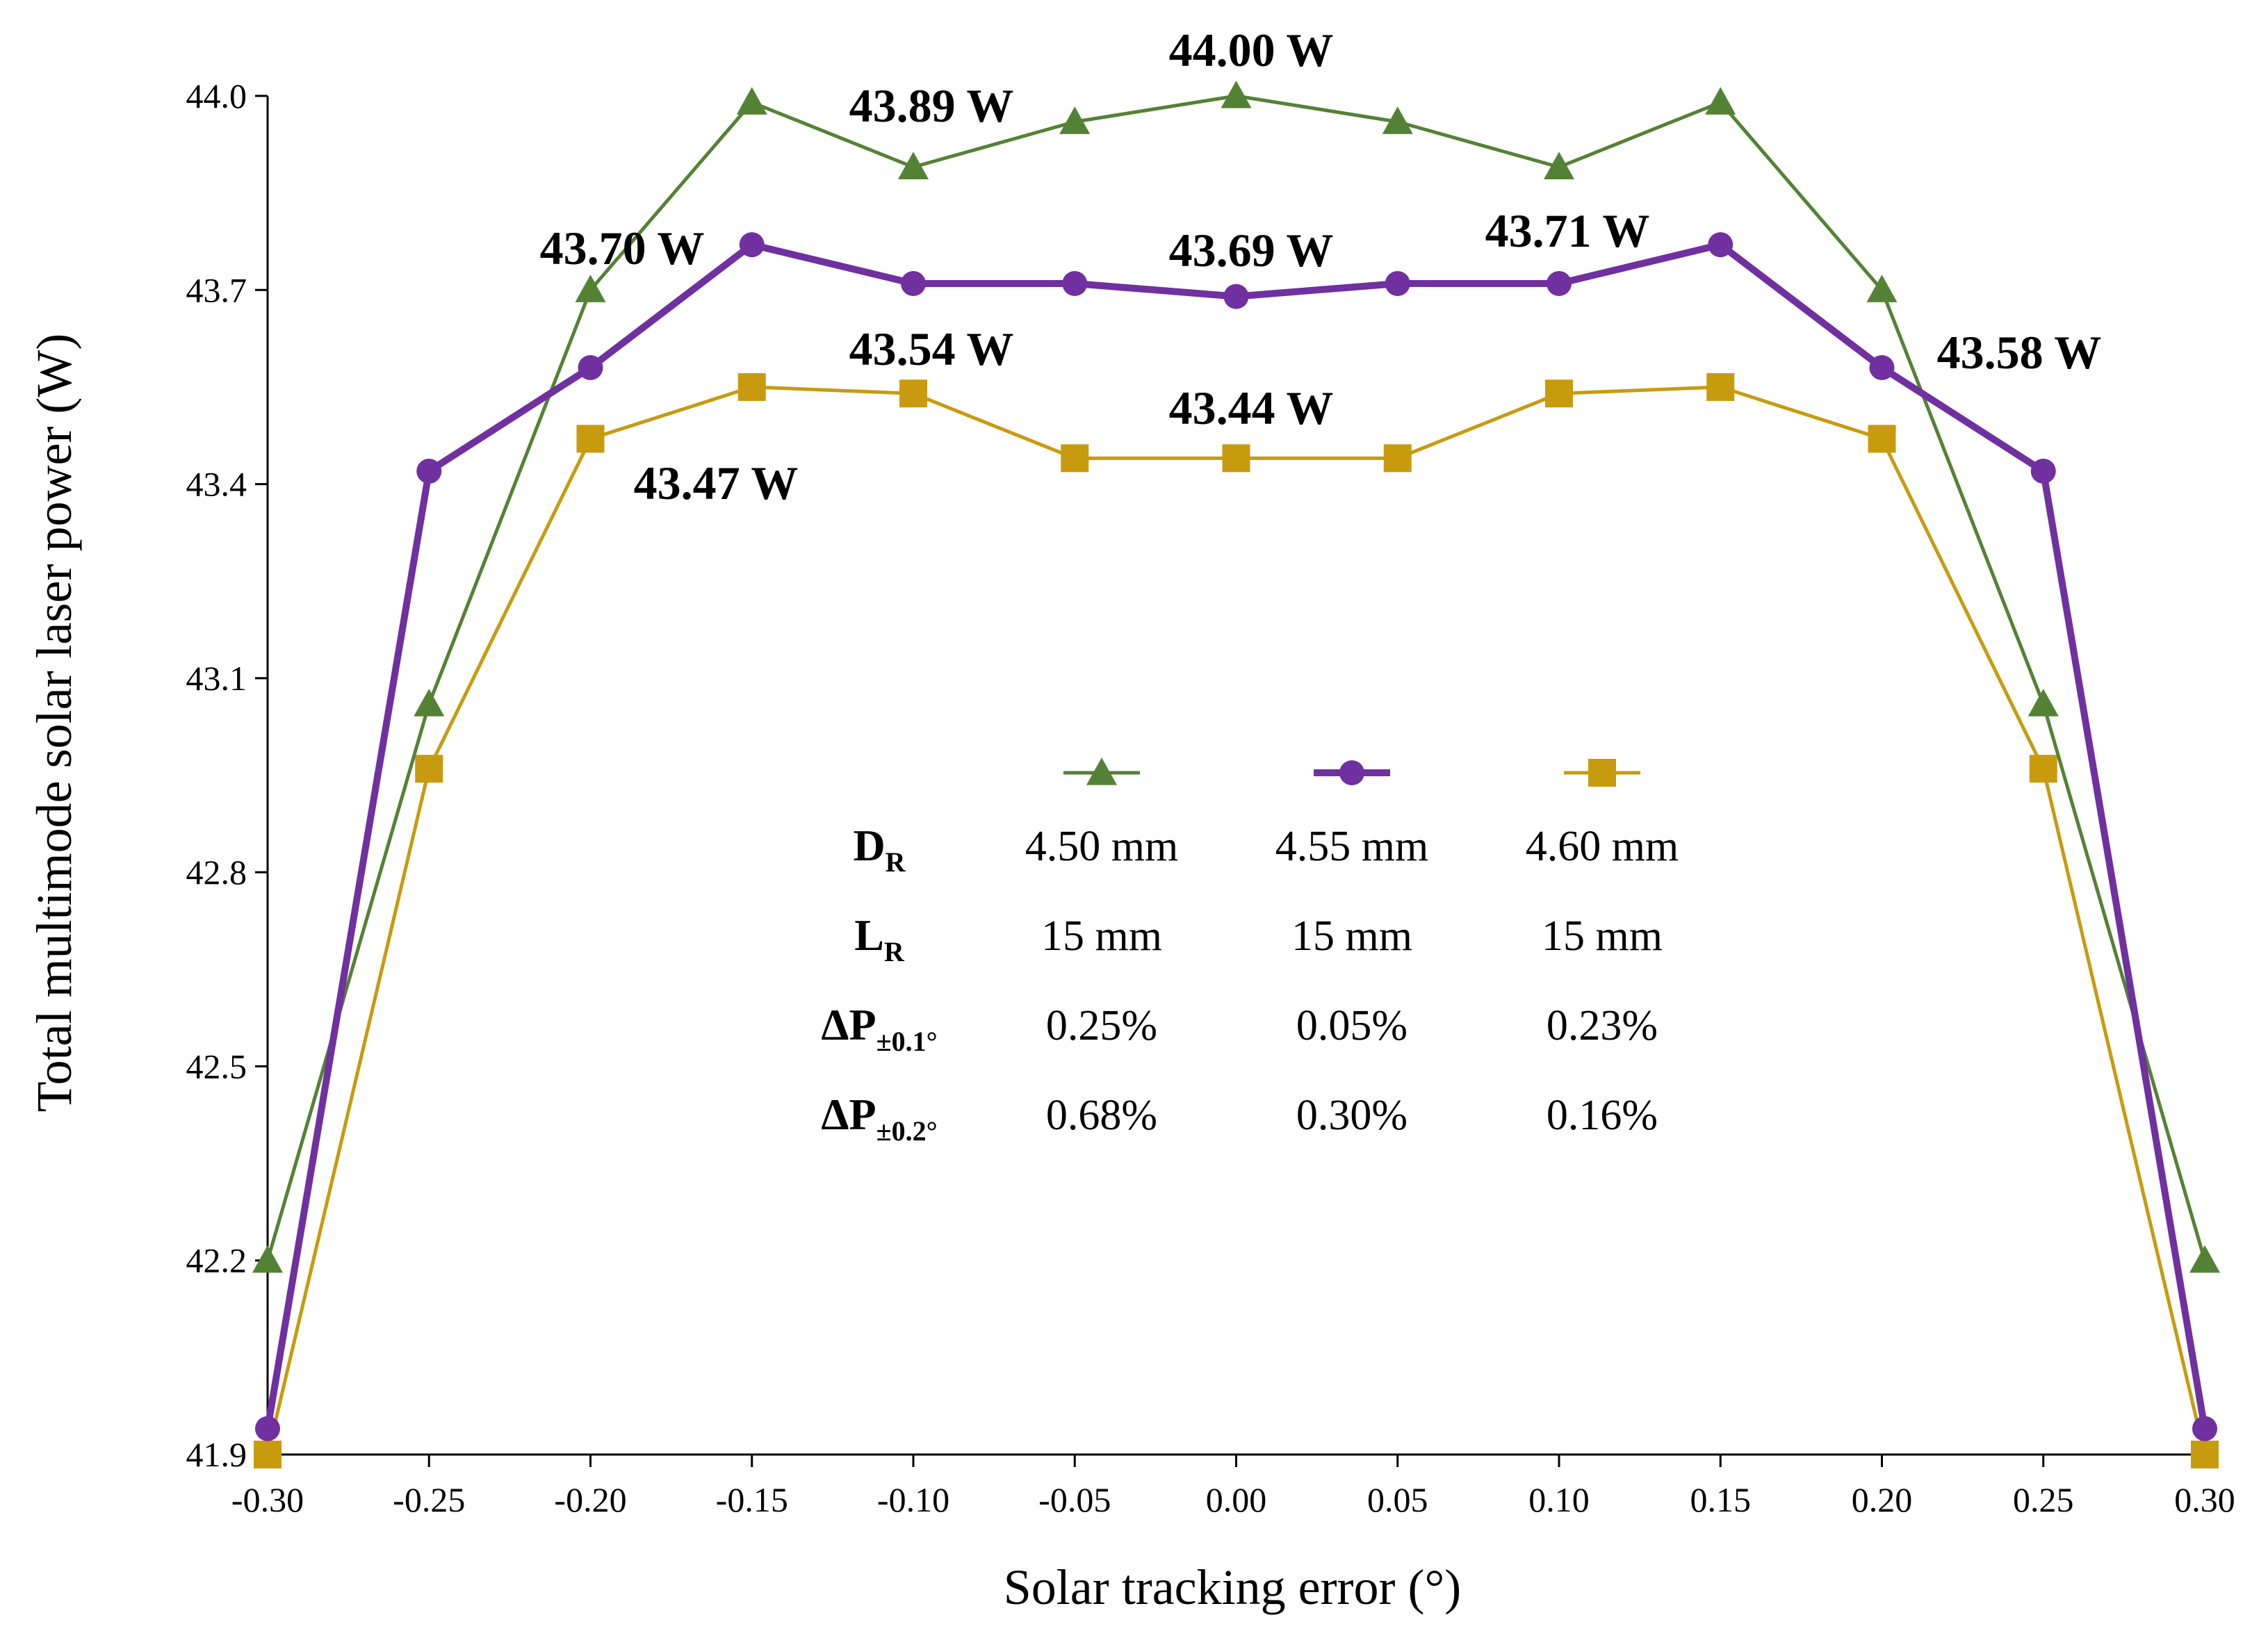 This screenshot has width=2268, height=1638. What do you see at coordinates (1101, 846) in the screenshot?
I see `legend-cell: 4.50 mm` at bounding box center [1101, 846].